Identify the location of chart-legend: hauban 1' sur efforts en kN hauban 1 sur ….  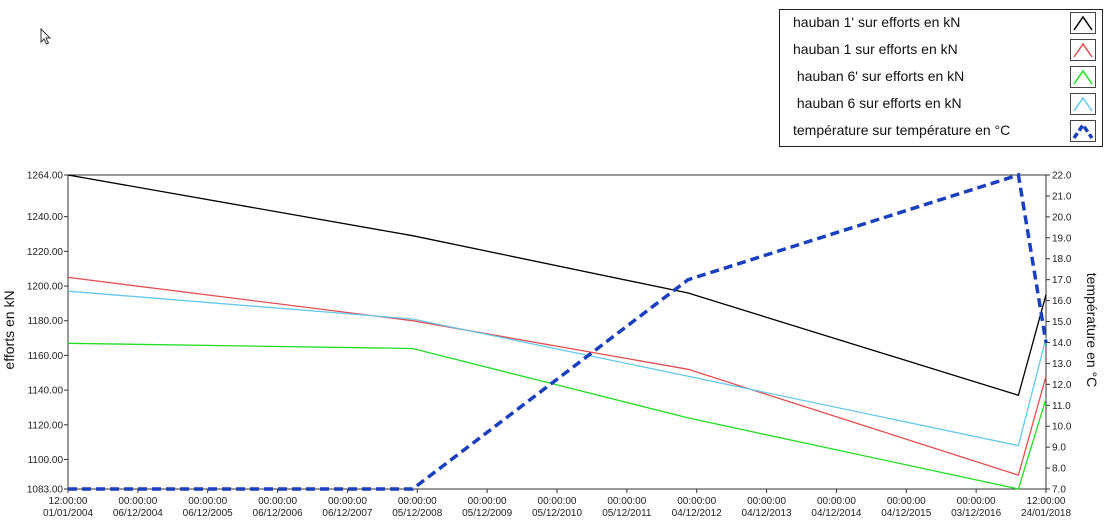
(941, 78).